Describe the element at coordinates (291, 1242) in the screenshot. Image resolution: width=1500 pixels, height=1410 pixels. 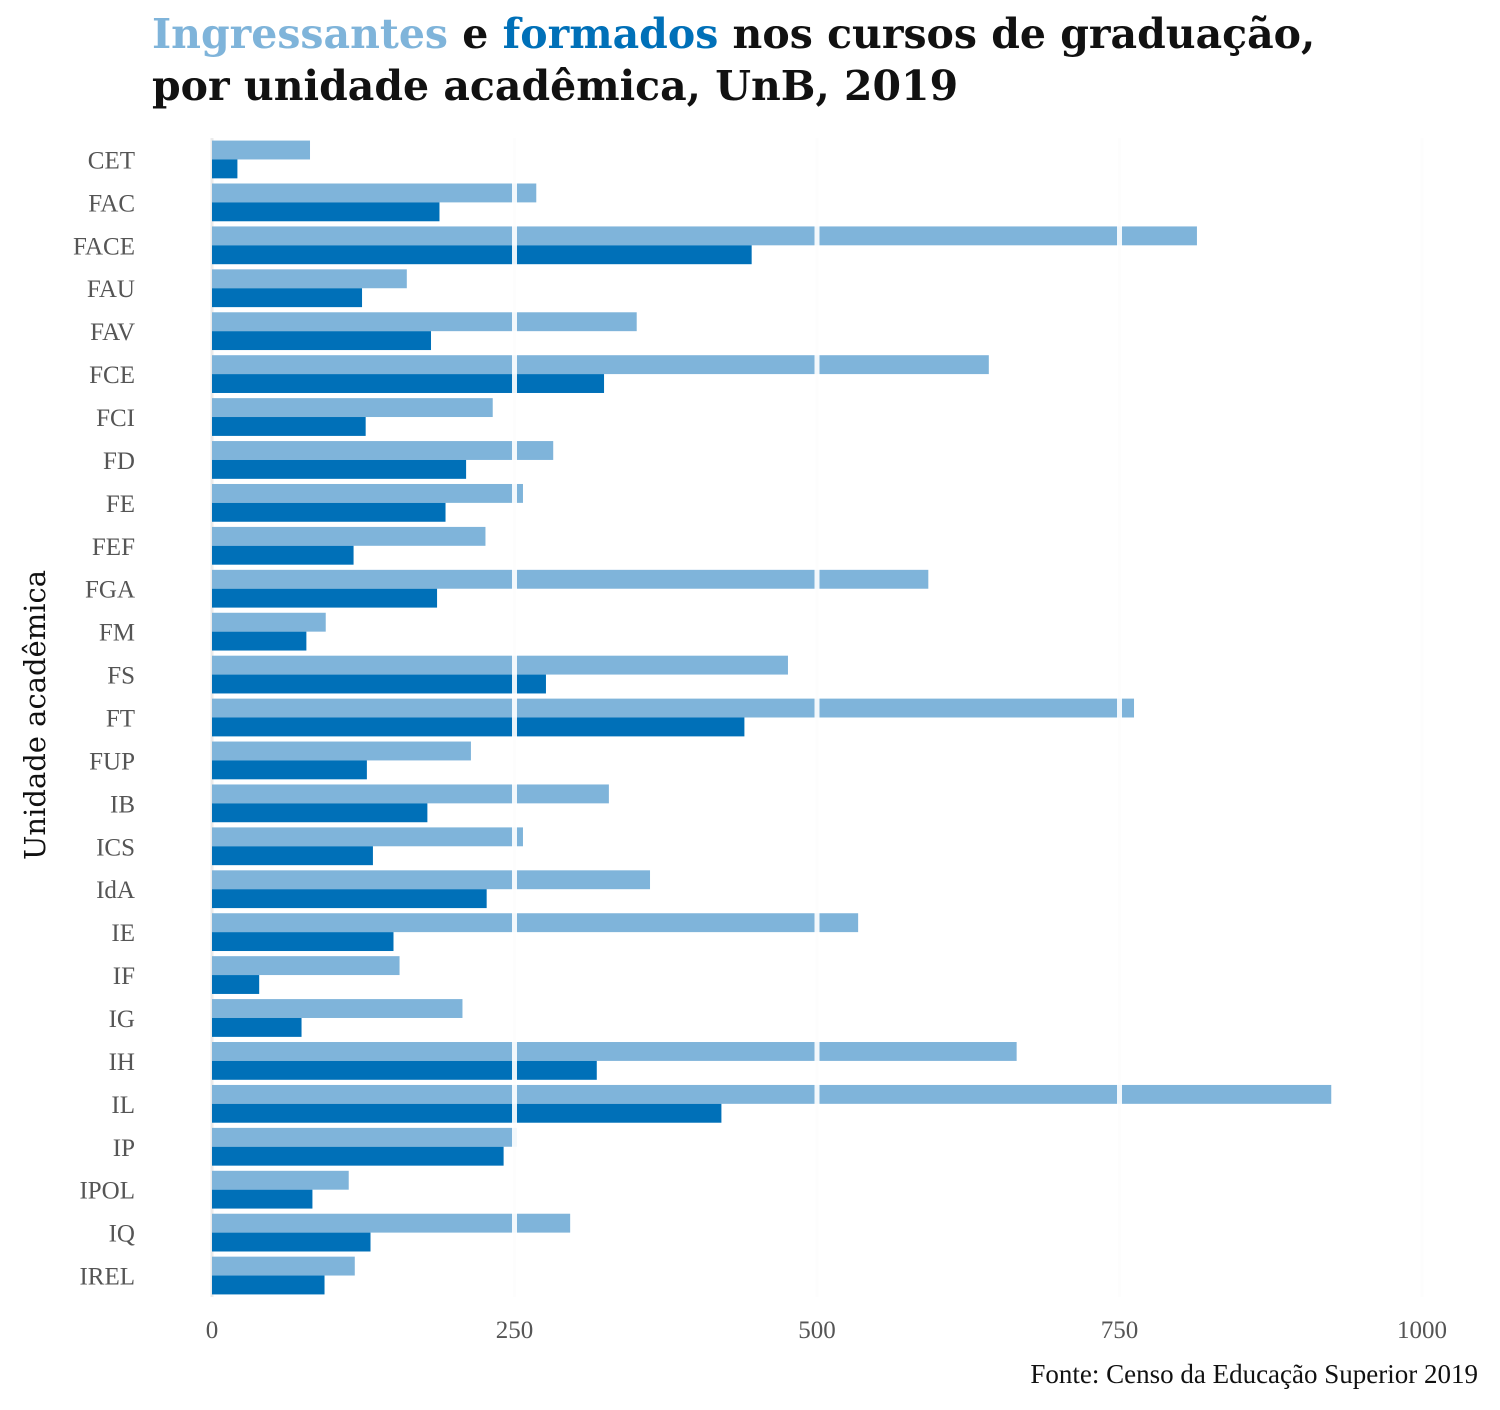
I see `bar-iq-formados` at that location.